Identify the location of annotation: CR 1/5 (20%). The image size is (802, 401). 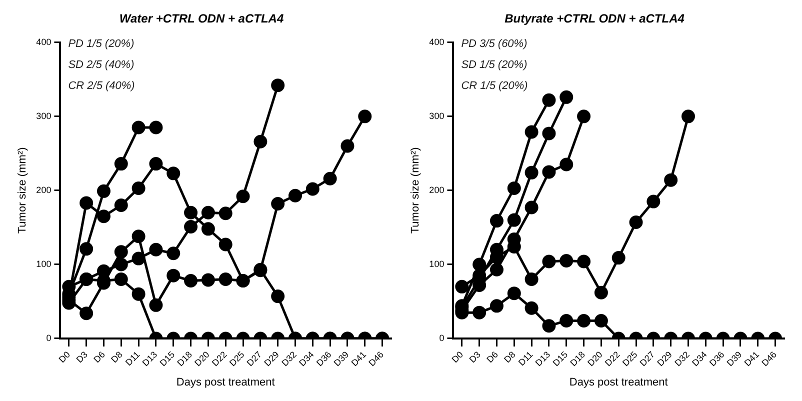
(494, 86).